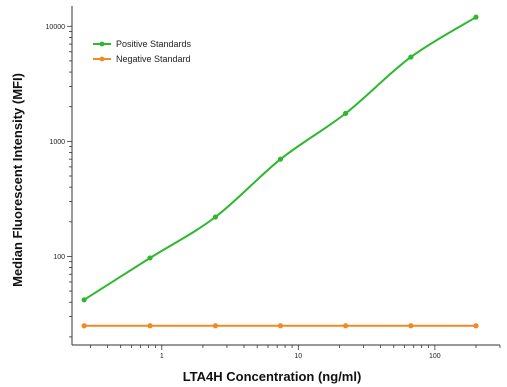 This screenshot has width=507, height=387. What do you see at coordinates (59, 257) in the screenshot?
I see `y-tick-label: 100` at bounding box center [59, 257].